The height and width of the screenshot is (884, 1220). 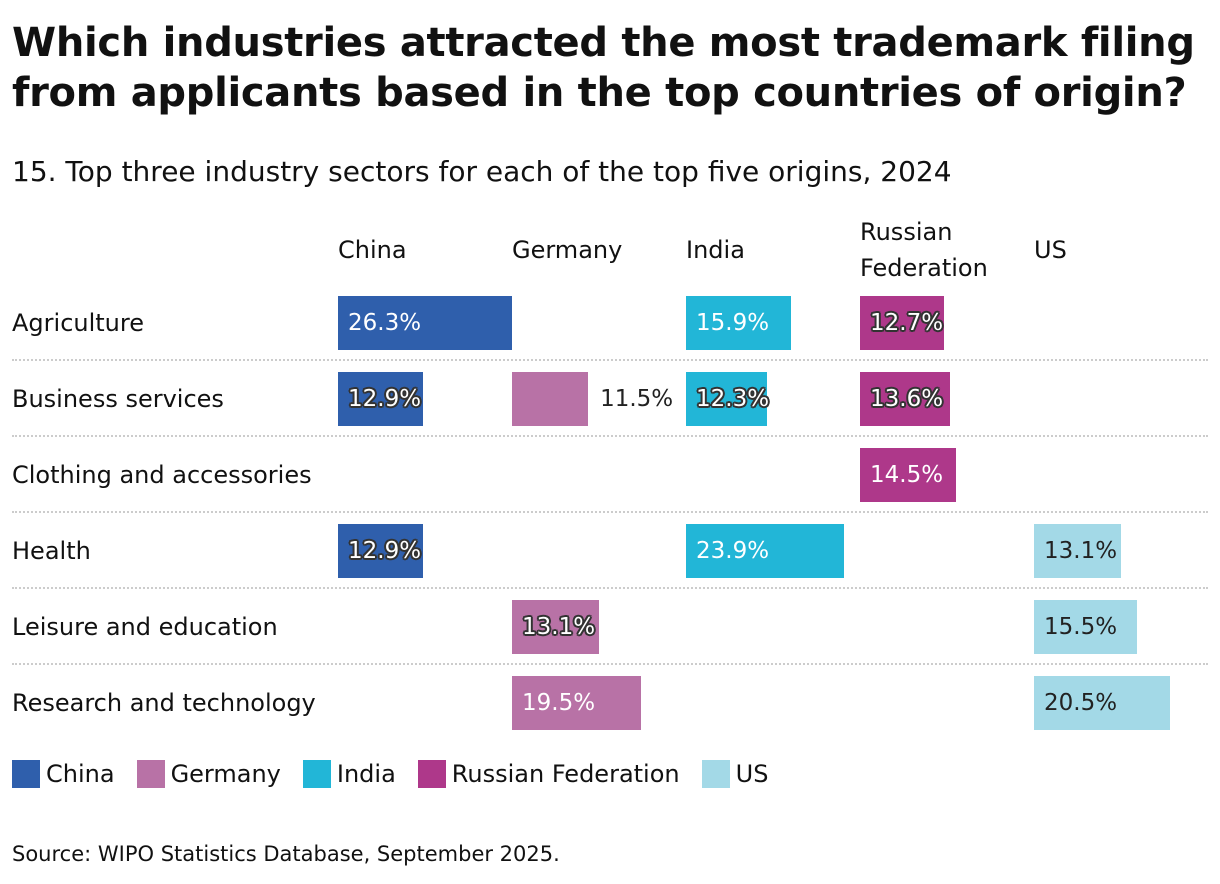 I want to click on legend-item: China, so click(x=63, y=774).